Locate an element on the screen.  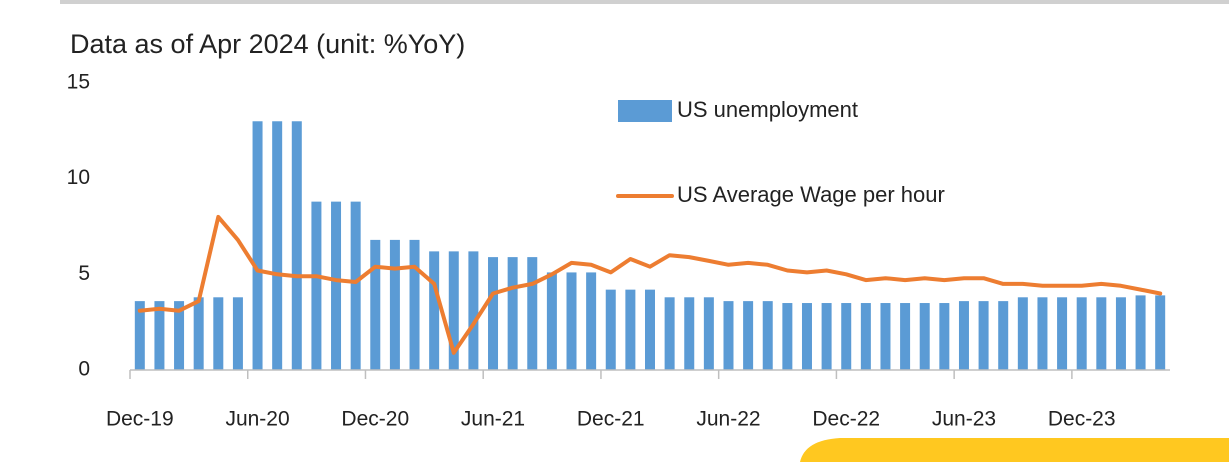
x-tick-label: Dec-23 is located at coordinates (1082, 419).